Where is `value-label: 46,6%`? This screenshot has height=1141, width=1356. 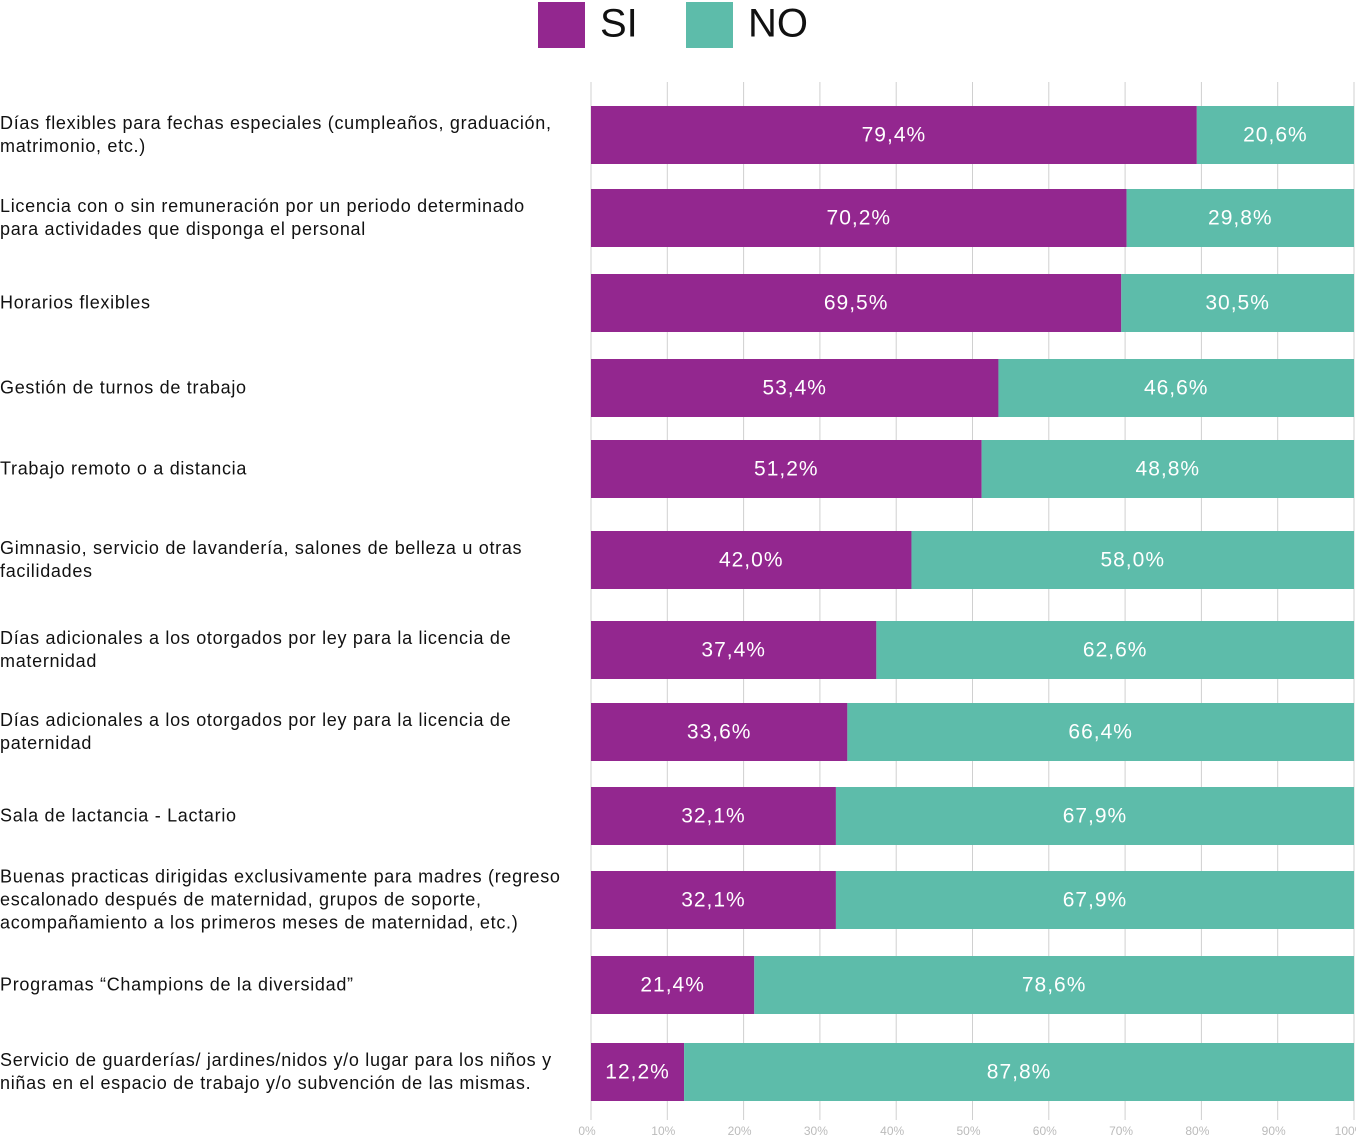
value-label: 46,6% is located at coordinates (1176, 388).